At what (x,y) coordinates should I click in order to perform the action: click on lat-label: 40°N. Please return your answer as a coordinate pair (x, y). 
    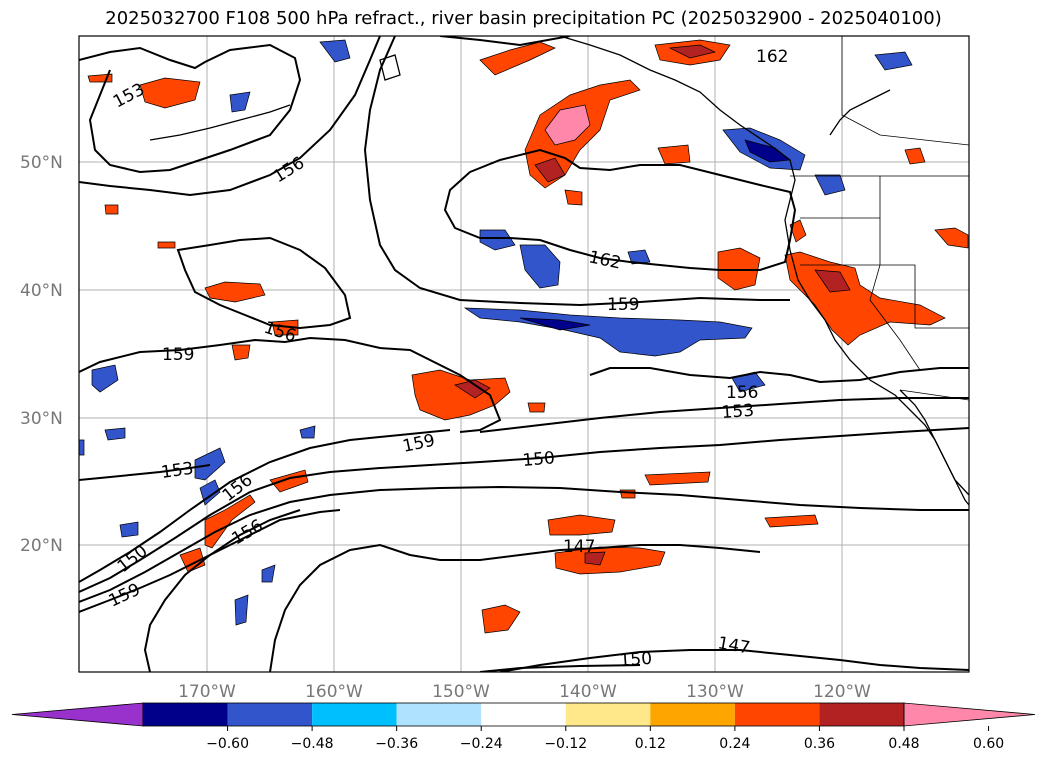
    Looking at the image, I should click on (41, 291).